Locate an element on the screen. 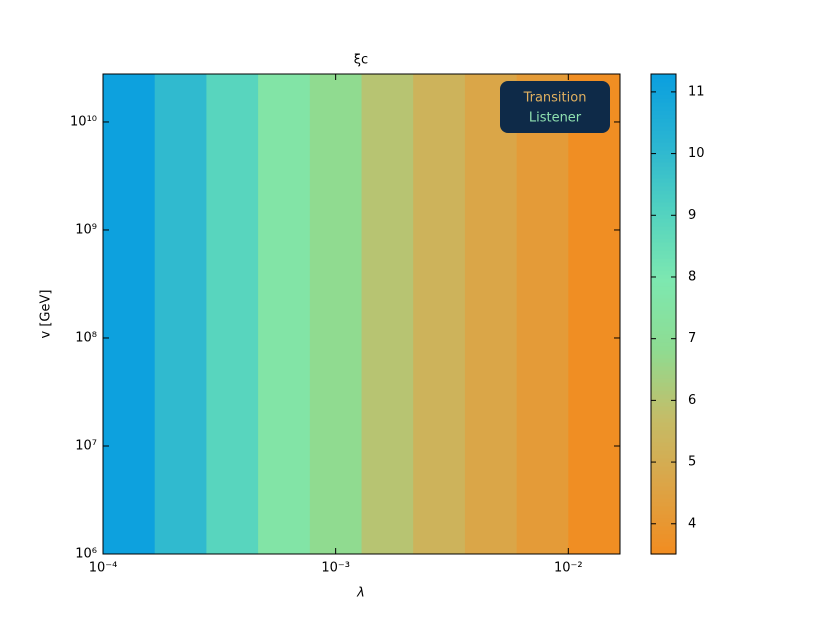 This screenshot has width=832, height=624. x-tick-label: 10⁻² is located at coordinates (568, 568).